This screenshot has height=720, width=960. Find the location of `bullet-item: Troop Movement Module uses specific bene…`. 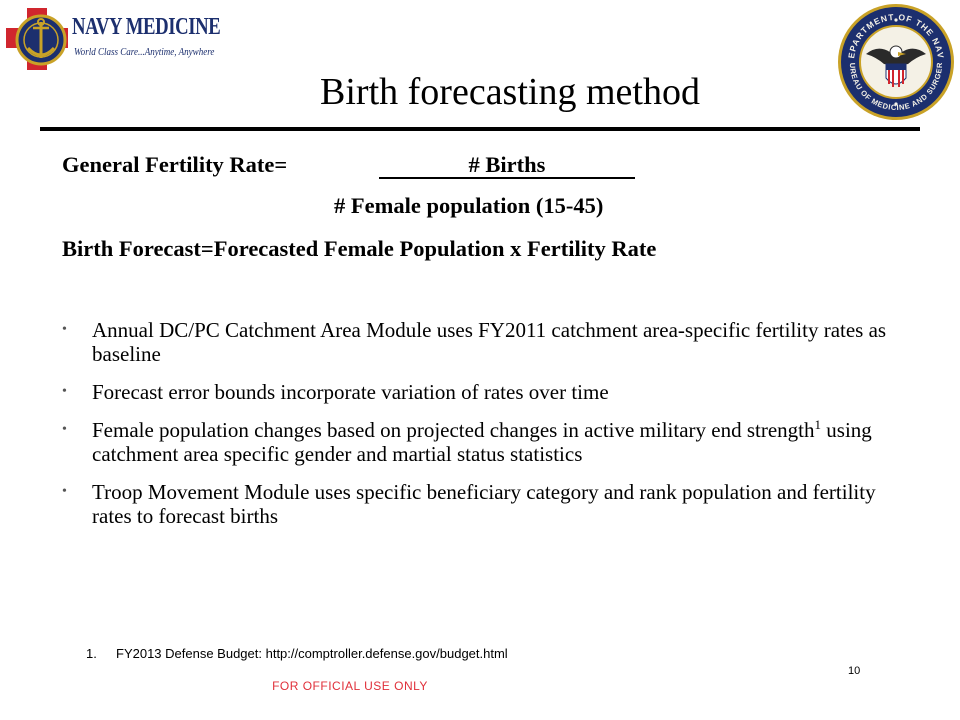

bullet-item: Troop Movement Module uses specific bene… is located at coordinates (482, 504).